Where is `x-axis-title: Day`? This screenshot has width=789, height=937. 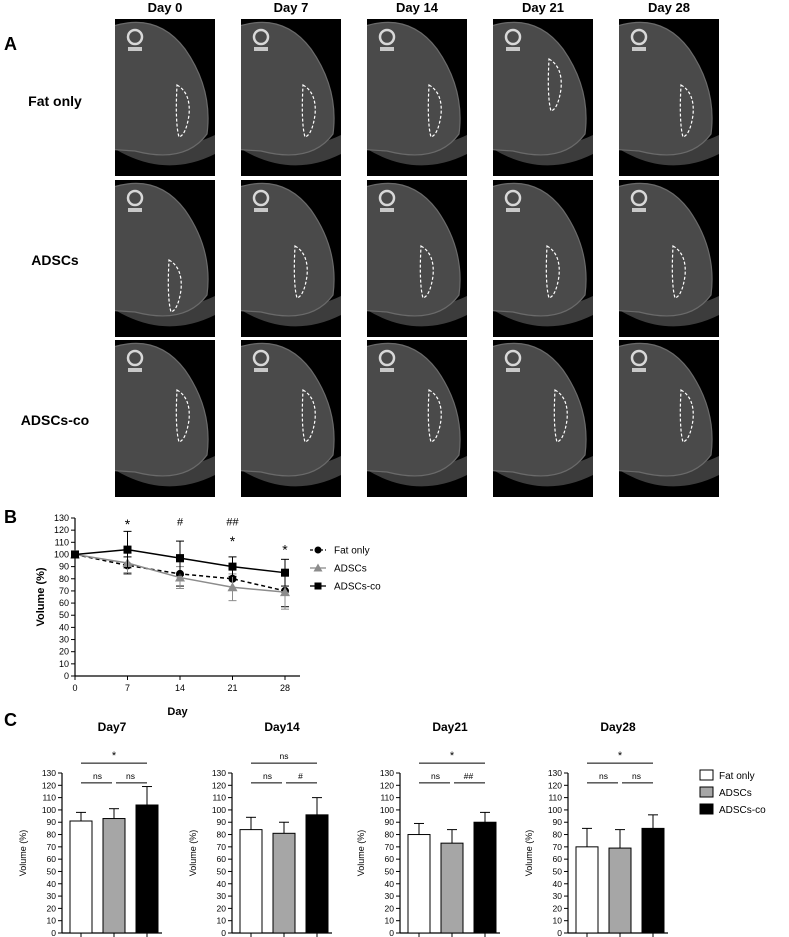
x-axis-title: Day is located at coordinates (177, 712).